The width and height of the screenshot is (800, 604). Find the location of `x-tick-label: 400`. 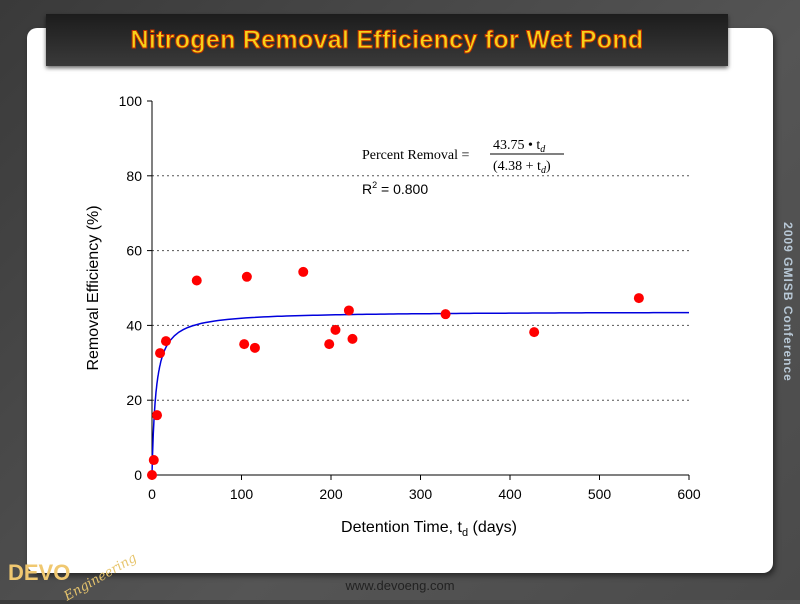

x-tick-label: 400 is located at coordinates (510, 494).